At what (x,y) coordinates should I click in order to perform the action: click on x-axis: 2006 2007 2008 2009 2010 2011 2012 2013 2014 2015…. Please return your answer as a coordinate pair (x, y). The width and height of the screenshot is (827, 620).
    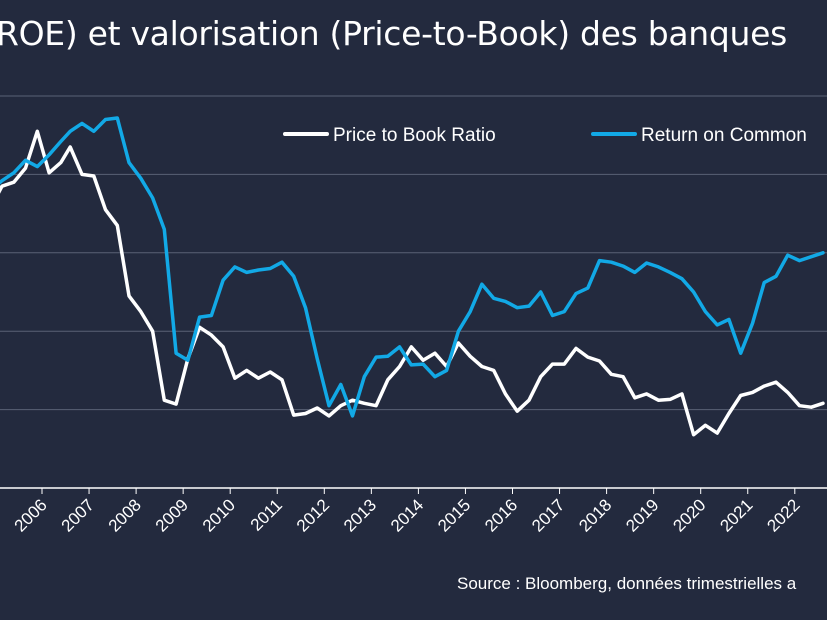
    Looking at the image, I should click on (413, 511).